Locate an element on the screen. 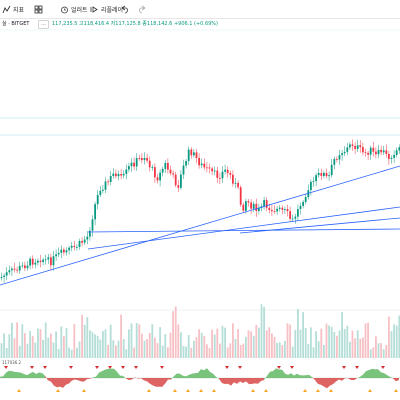 This screenshot has width=400, height=400. undo-button is located at coordinates (124, 9).